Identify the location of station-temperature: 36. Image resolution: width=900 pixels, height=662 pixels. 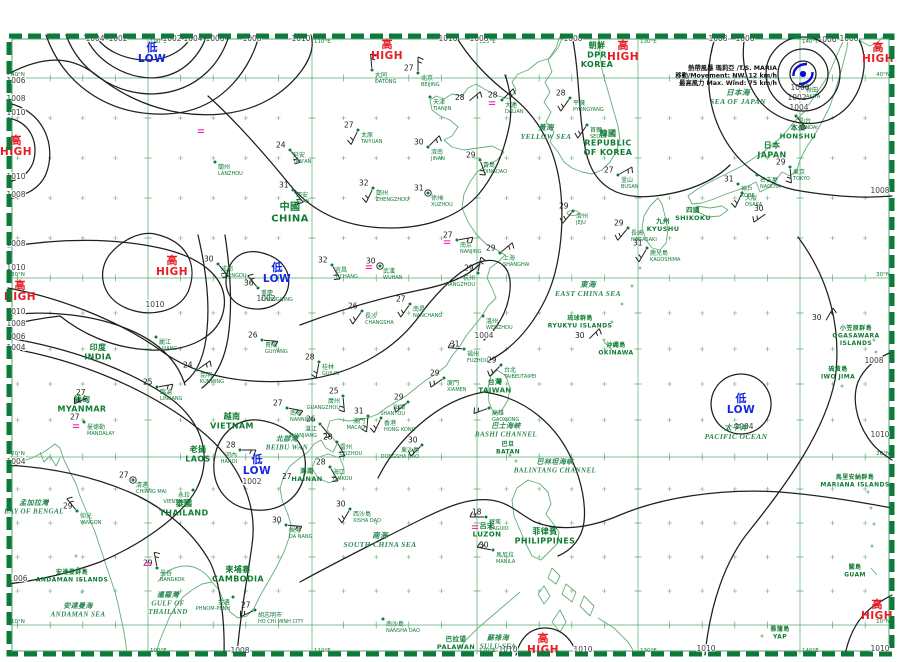
(249, 283).